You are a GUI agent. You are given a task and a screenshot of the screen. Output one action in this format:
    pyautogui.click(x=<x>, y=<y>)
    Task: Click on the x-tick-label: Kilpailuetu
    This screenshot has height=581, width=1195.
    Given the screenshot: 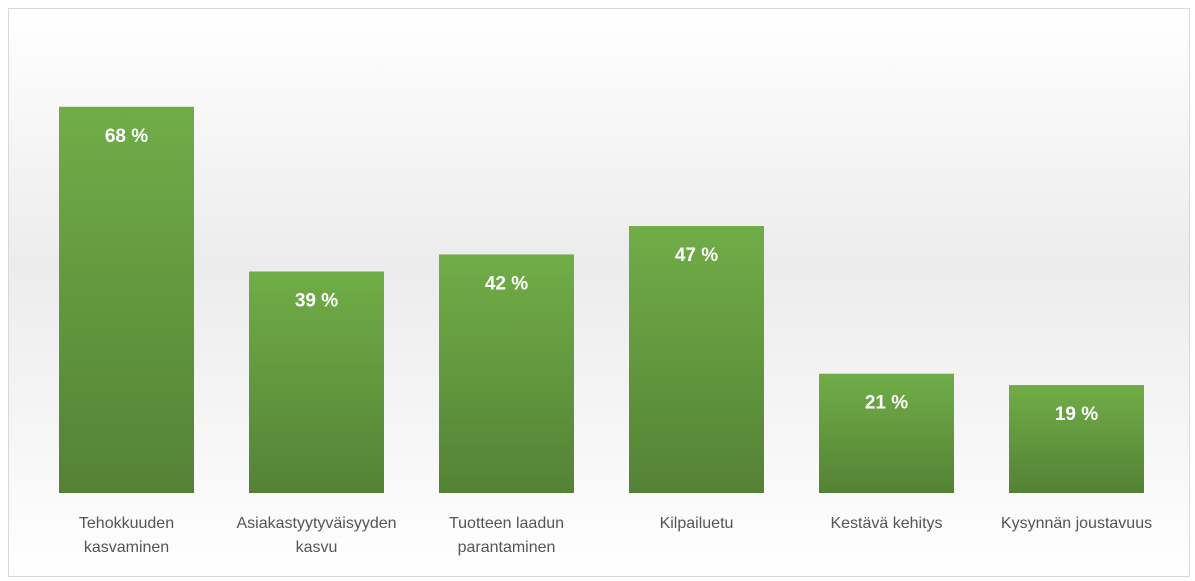 What is the action you would take?
    pyautogui.click(x=696, y=523)
    